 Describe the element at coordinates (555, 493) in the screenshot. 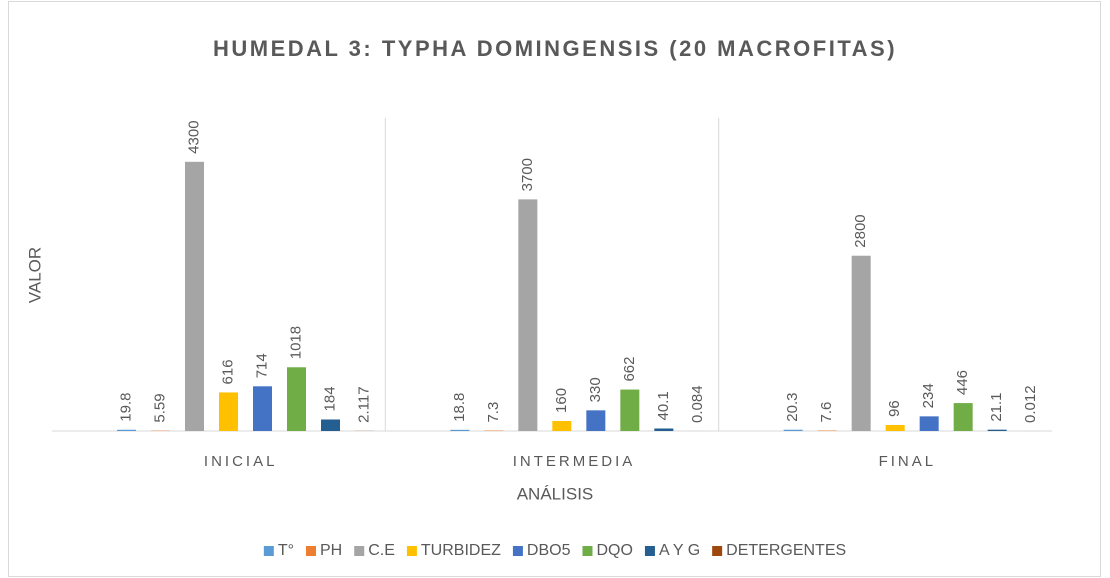

I see `x-axis-title: ANÁLISIS` at that location.